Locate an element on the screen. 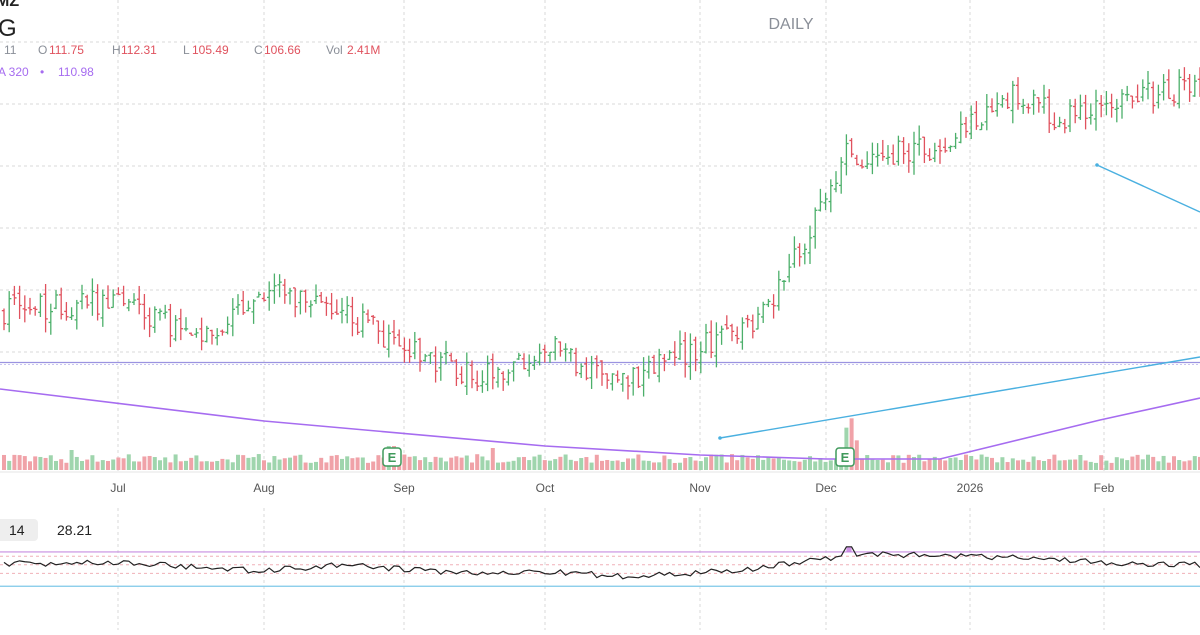 The height and width of the screenshot is (635, 1200). interval-label: DAILY is located at coordinates (790, 24).